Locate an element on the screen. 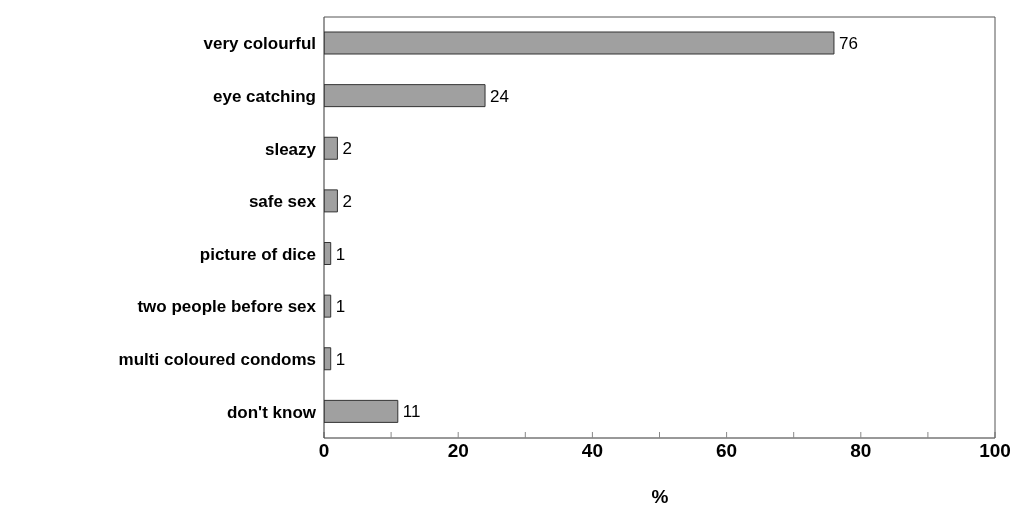 The image size is (1024, 526). y-tick-label: don't know is located at coordinates (271, 412).